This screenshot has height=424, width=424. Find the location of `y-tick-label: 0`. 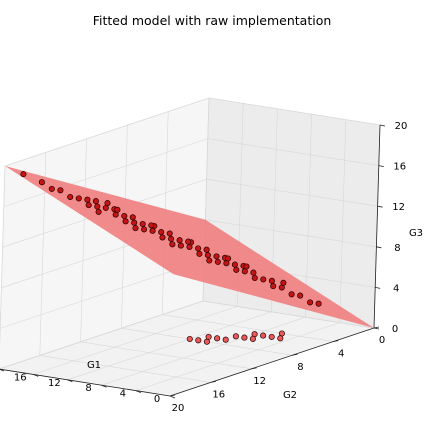

y-tick-label: 0 is located at coordinates (382, 340).